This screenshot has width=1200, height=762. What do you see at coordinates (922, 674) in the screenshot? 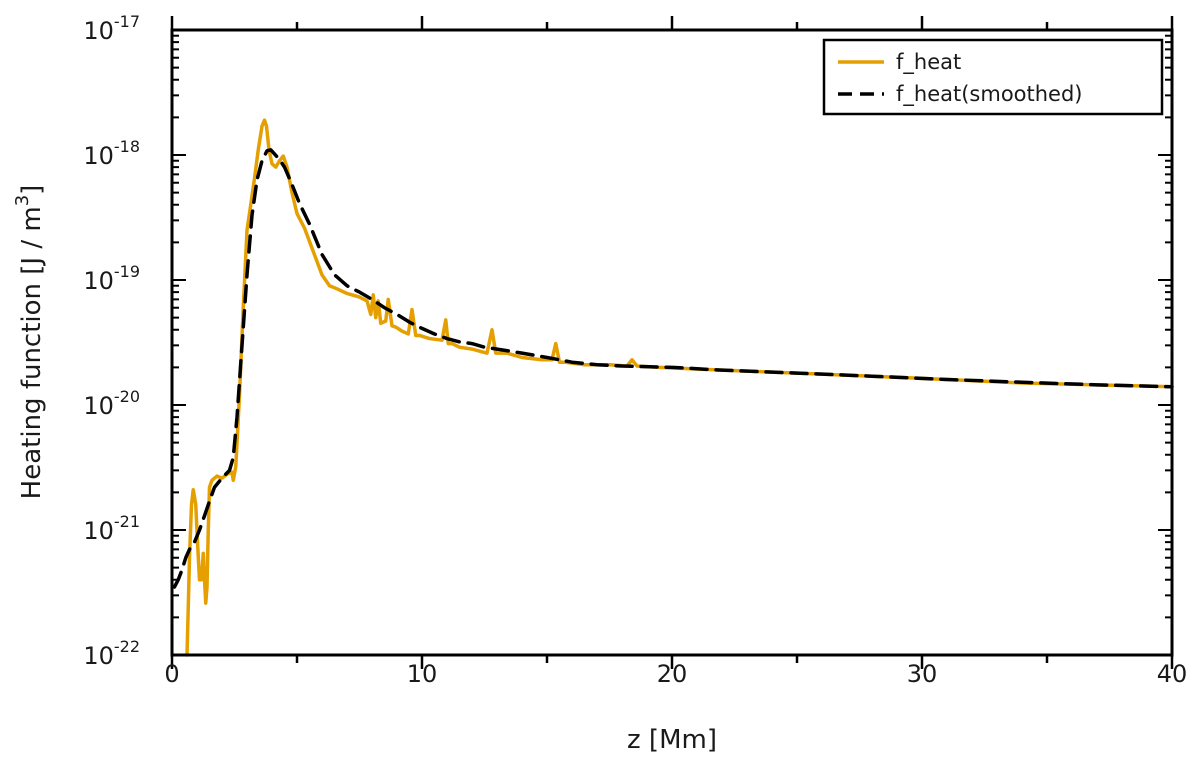
I see `x-tick-label: 30` at bounding box center [922, 674].